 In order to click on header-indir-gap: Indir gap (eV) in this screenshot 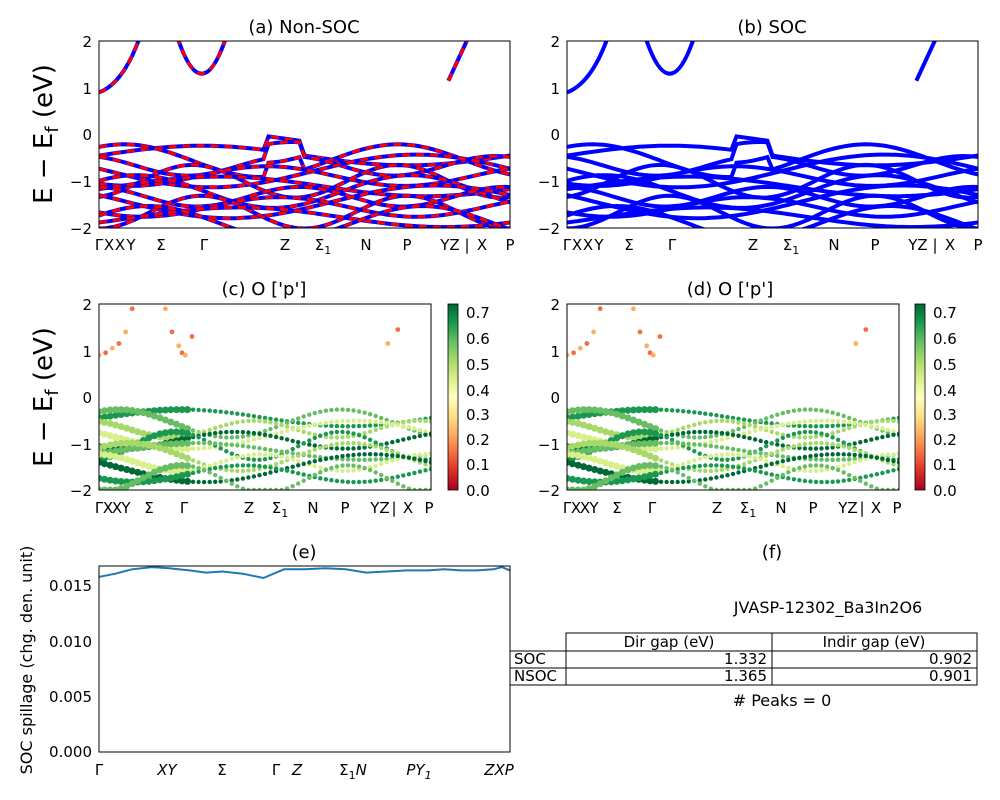, I will do `click(874, 642)`.